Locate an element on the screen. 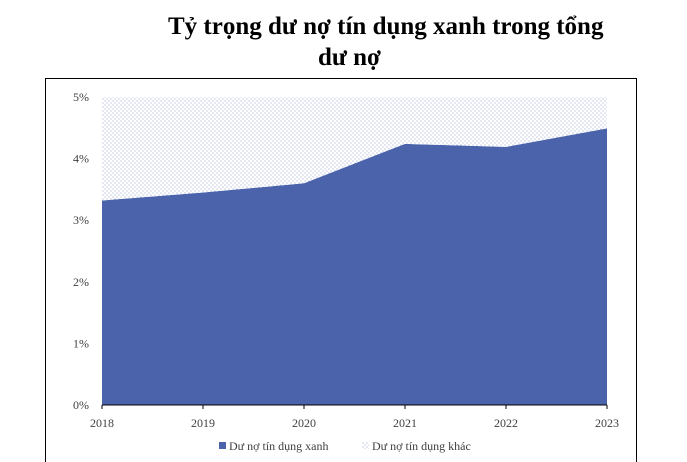 The width and height of the screenshot is (687, 462). x-tick-label-2023: 2023 is located at coordinates (607, 423).